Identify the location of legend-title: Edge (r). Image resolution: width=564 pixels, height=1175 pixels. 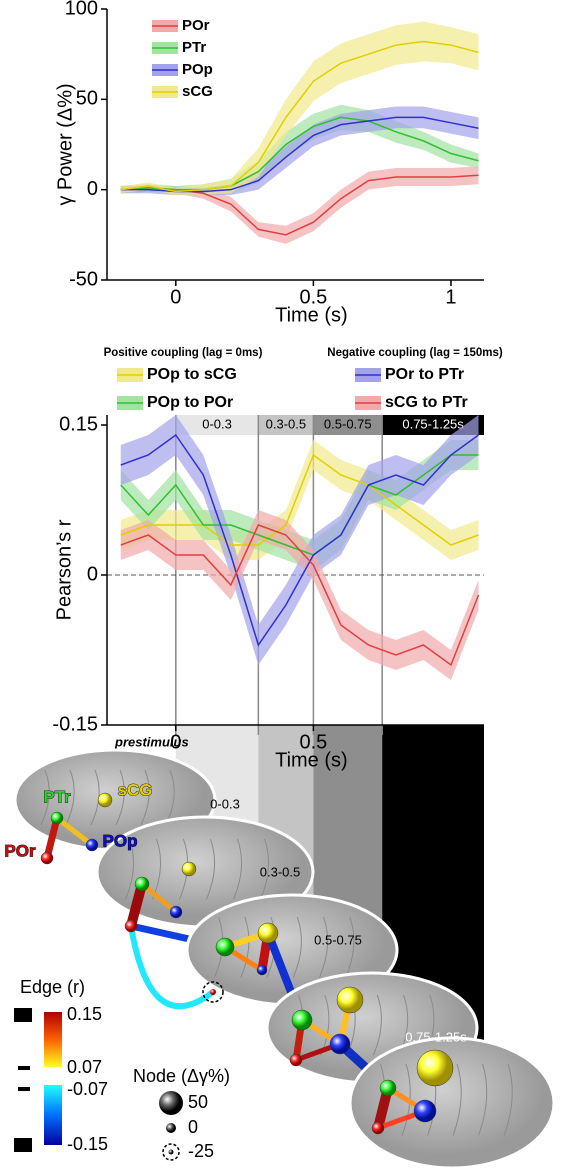
(52, 987).